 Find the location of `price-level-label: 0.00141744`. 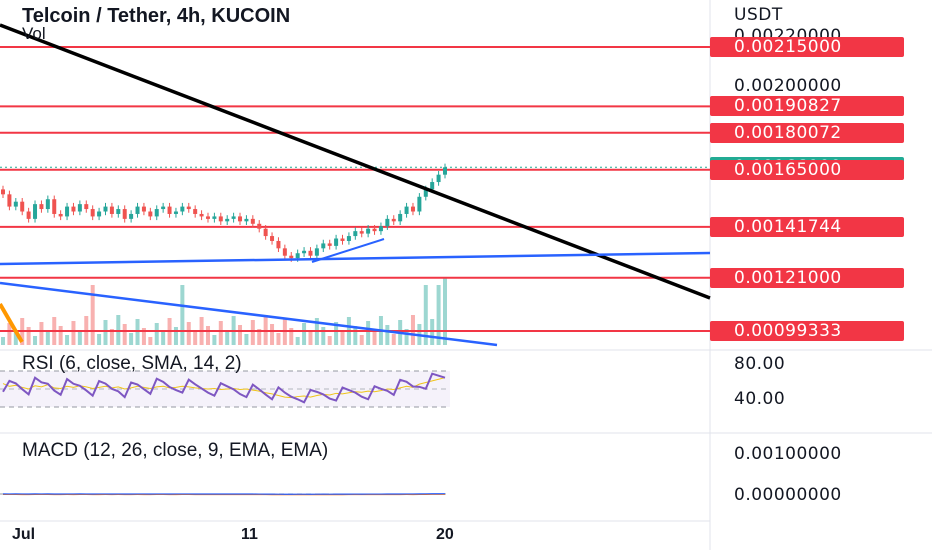

price-level-label: 0.00141744 is located at coordinates (807, 226).